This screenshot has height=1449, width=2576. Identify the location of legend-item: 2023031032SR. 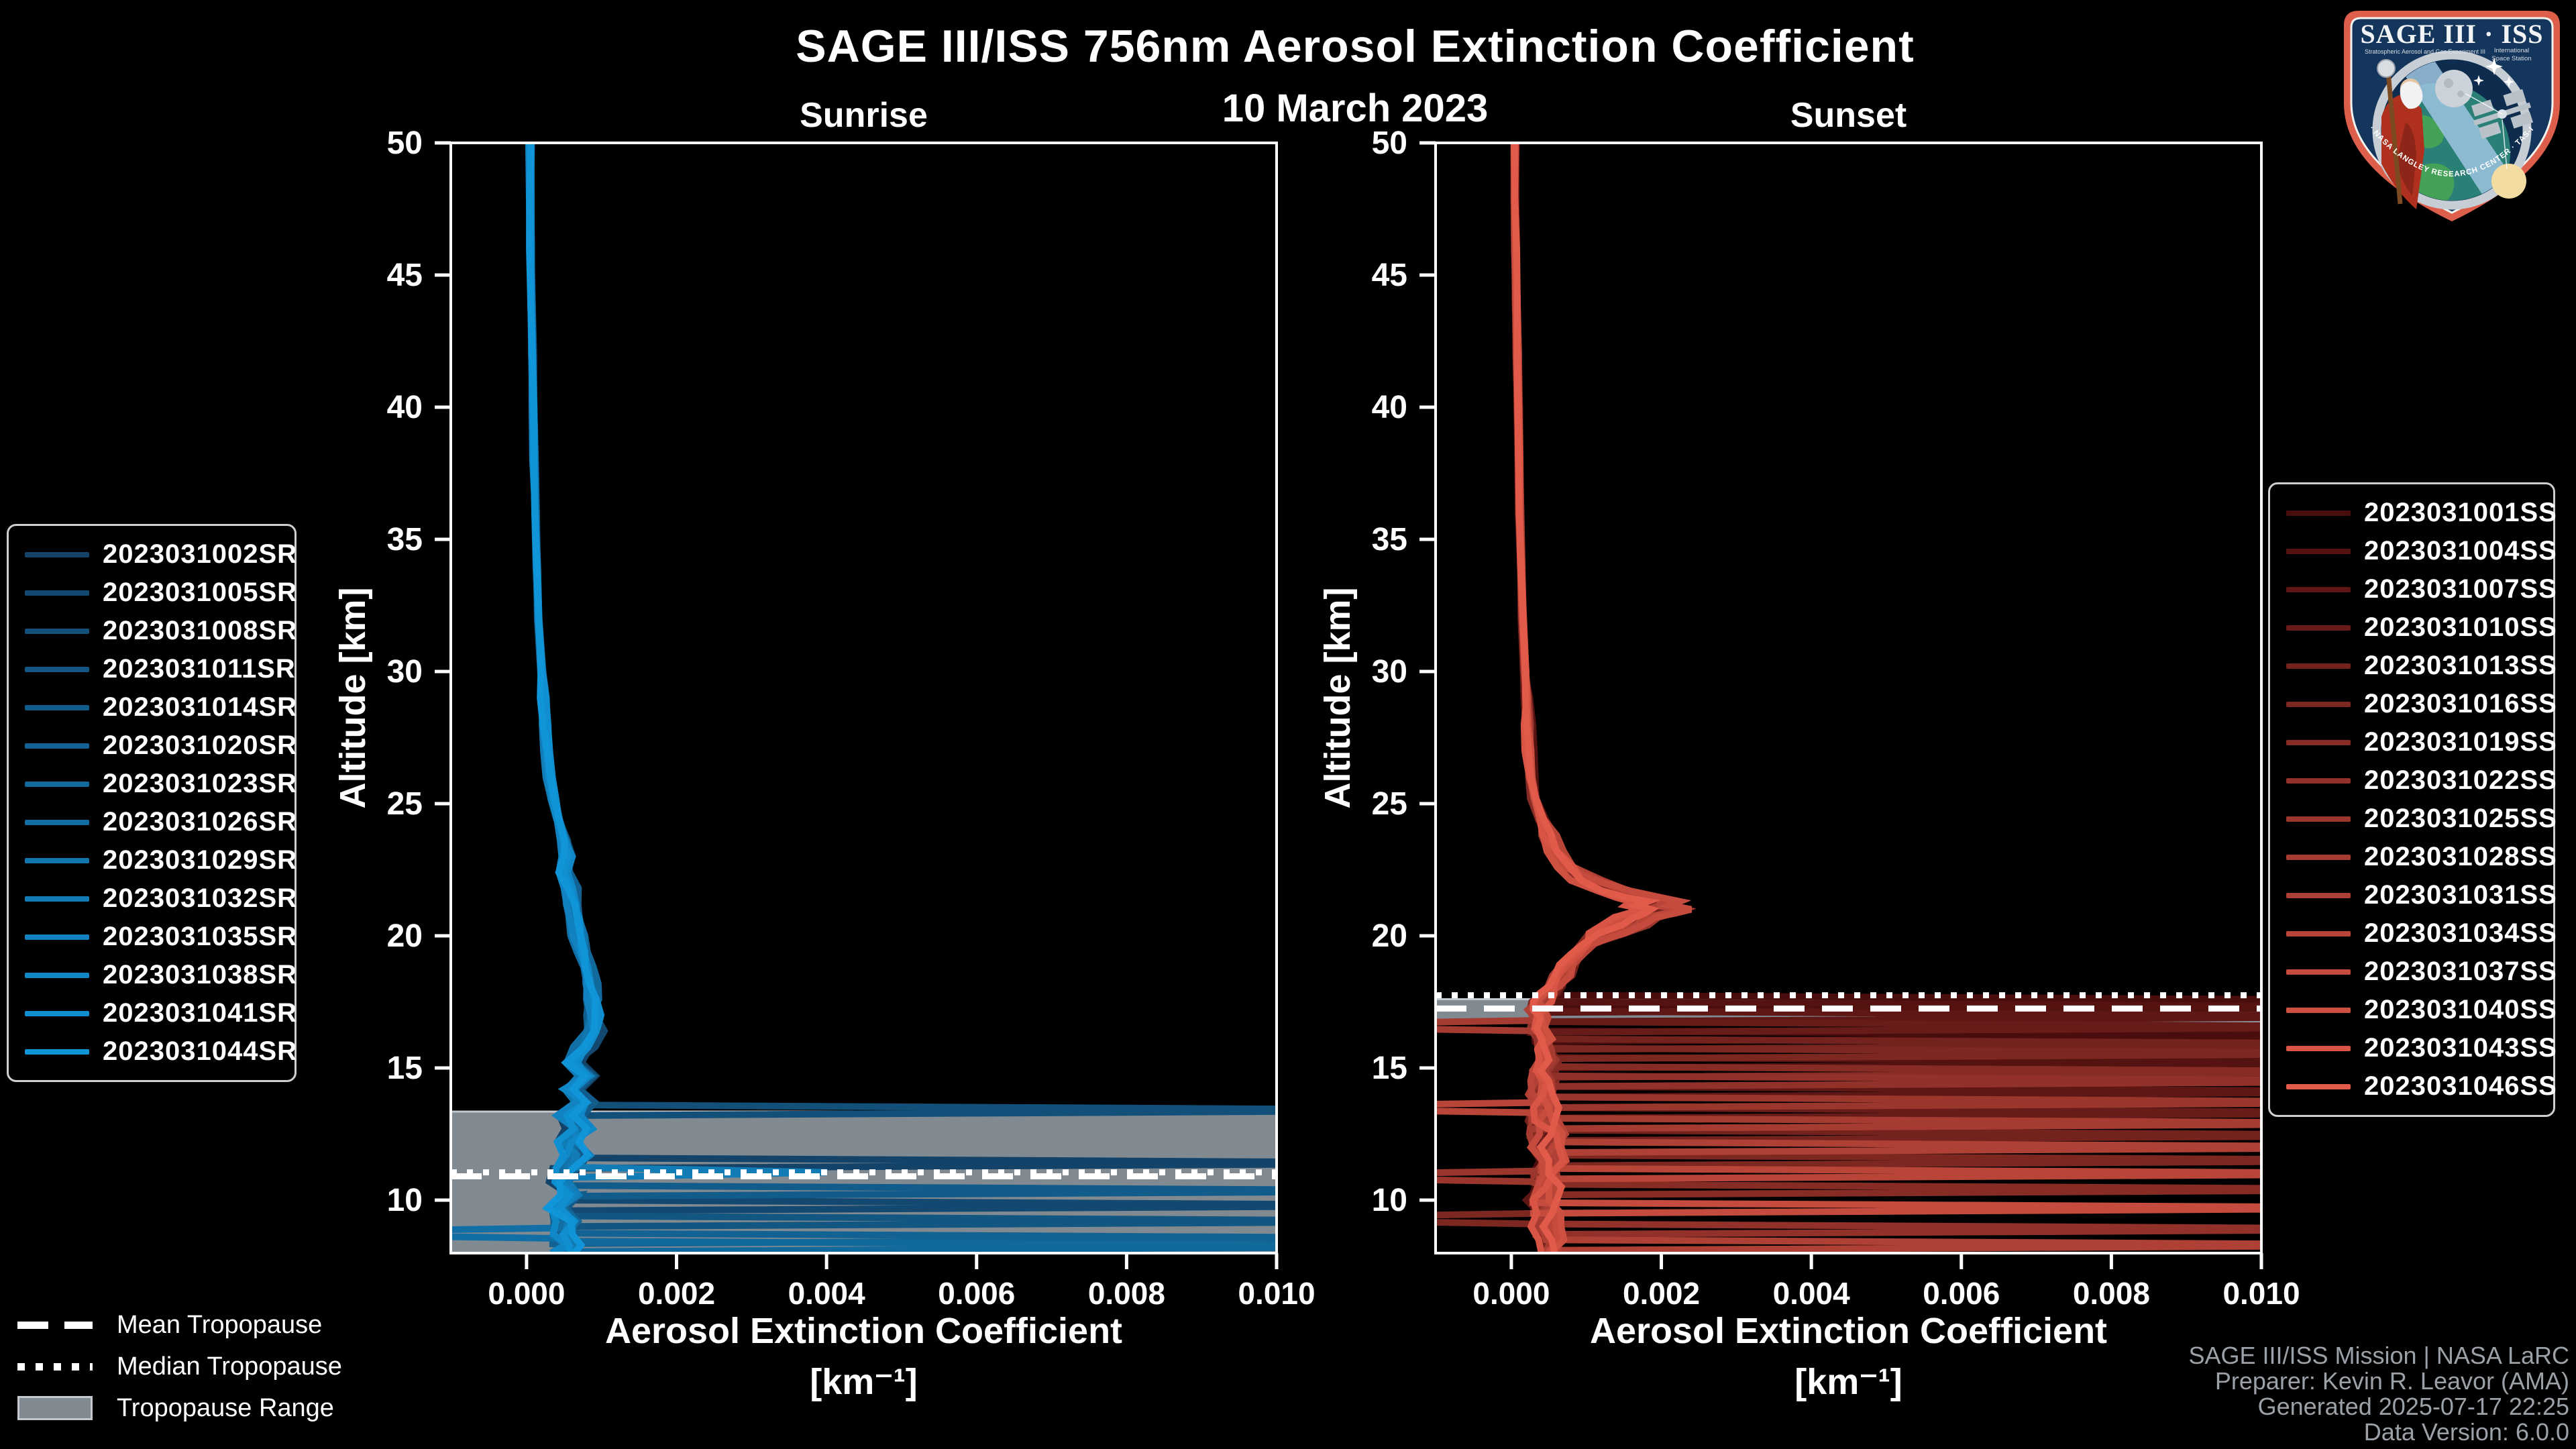
(156, 898).